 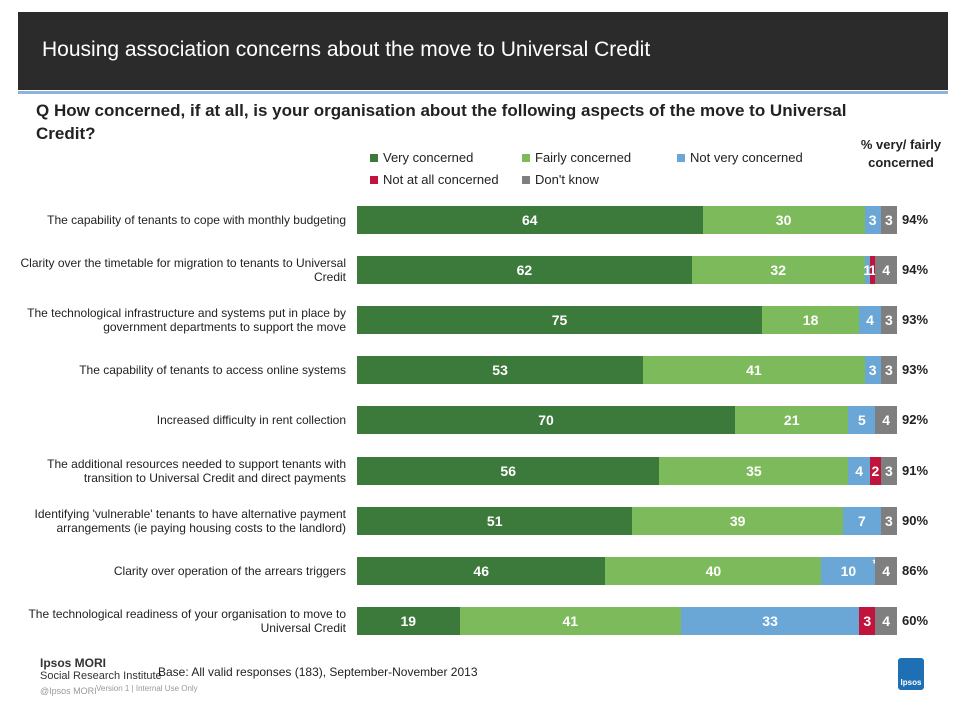 I want to click on data-label: 5, so click(x=861, y=420).